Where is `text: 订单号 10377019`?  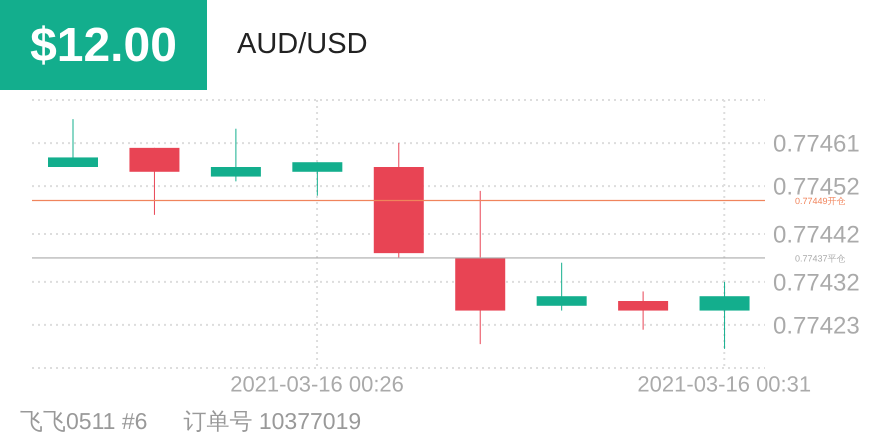 text: 订单号 10377019 is located at coordinates (272, 421).